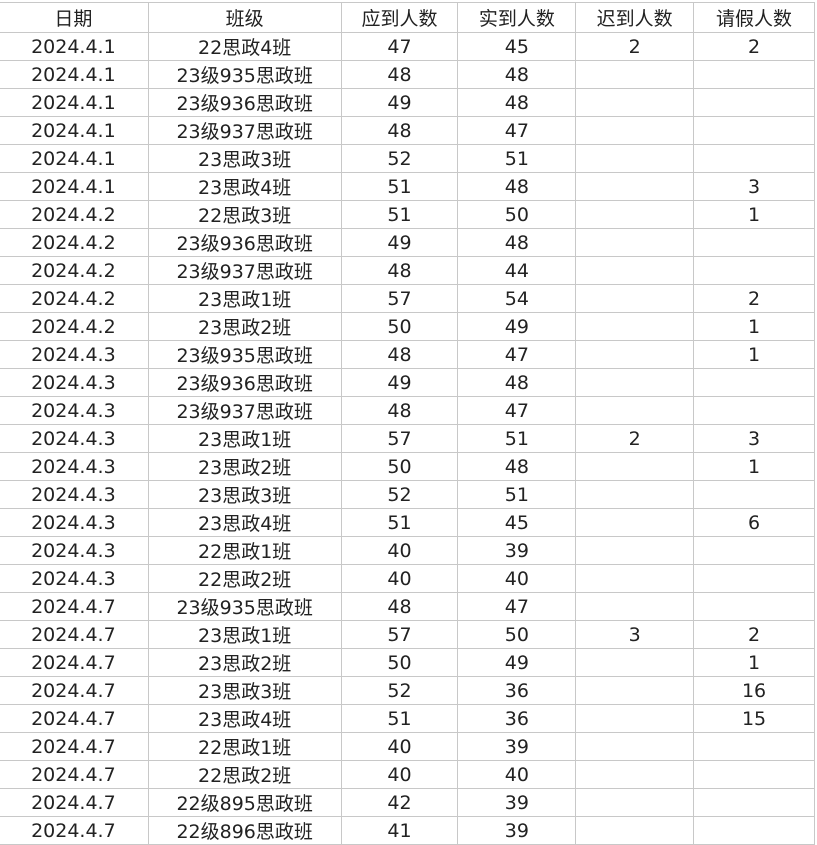 The width and height of the screenshot is (817, 845). I want to click on cell-class: 23级935思政班, so click(244, 606).